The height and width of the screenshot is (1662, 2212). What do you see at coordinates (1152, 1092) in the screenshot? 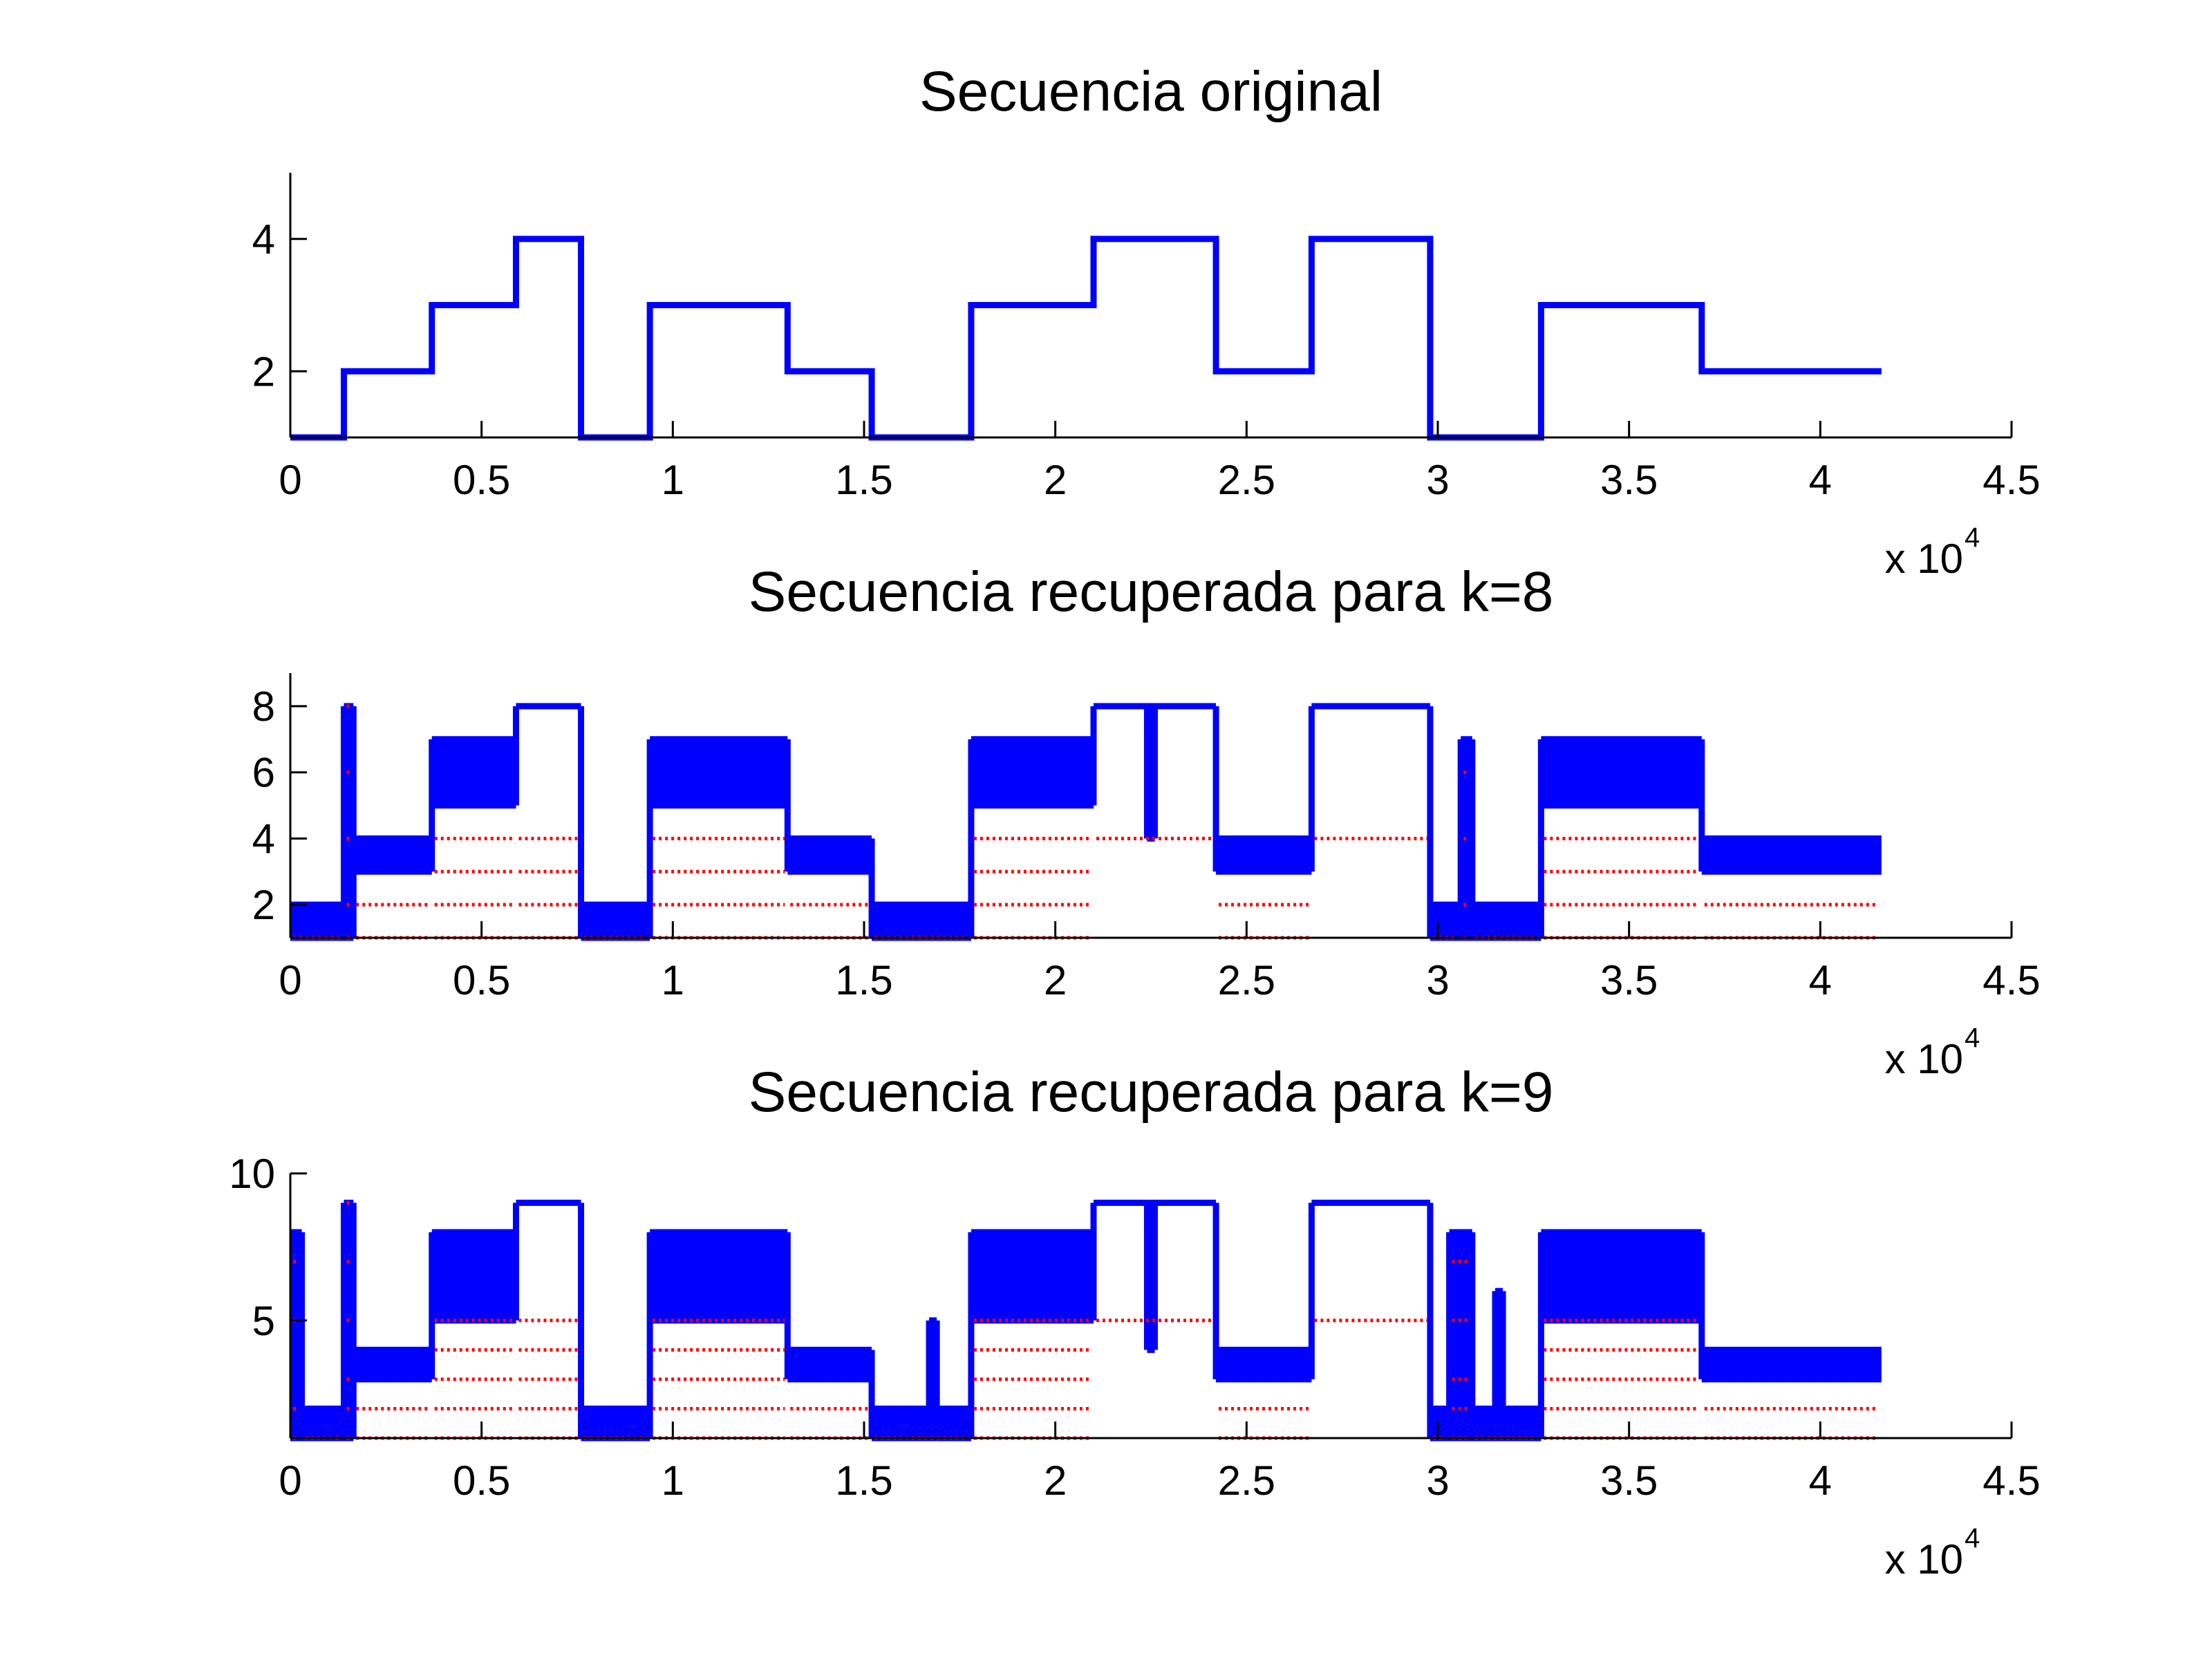
I see `chart-title: Secuencia recuperada para k=9` at bounding box center [1152, 1092].